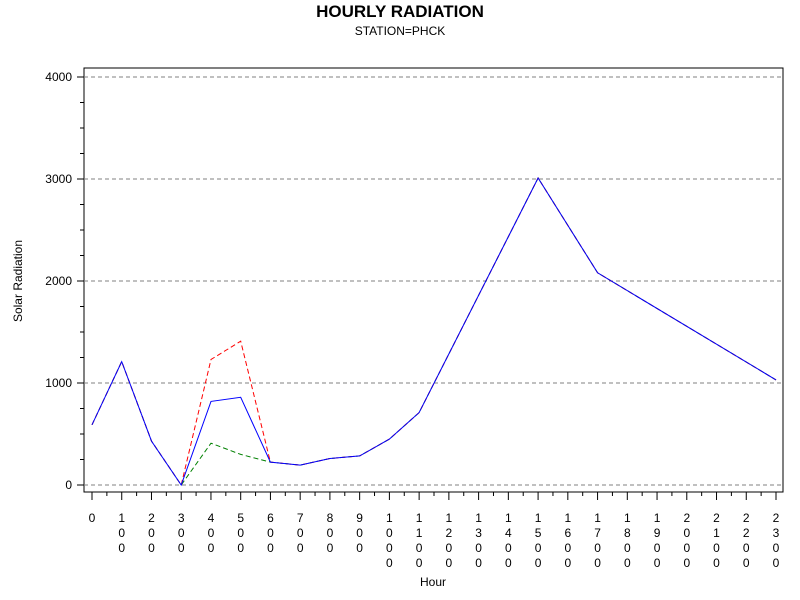  I want to click on y-tick-label: 3000, so click(58, 179).